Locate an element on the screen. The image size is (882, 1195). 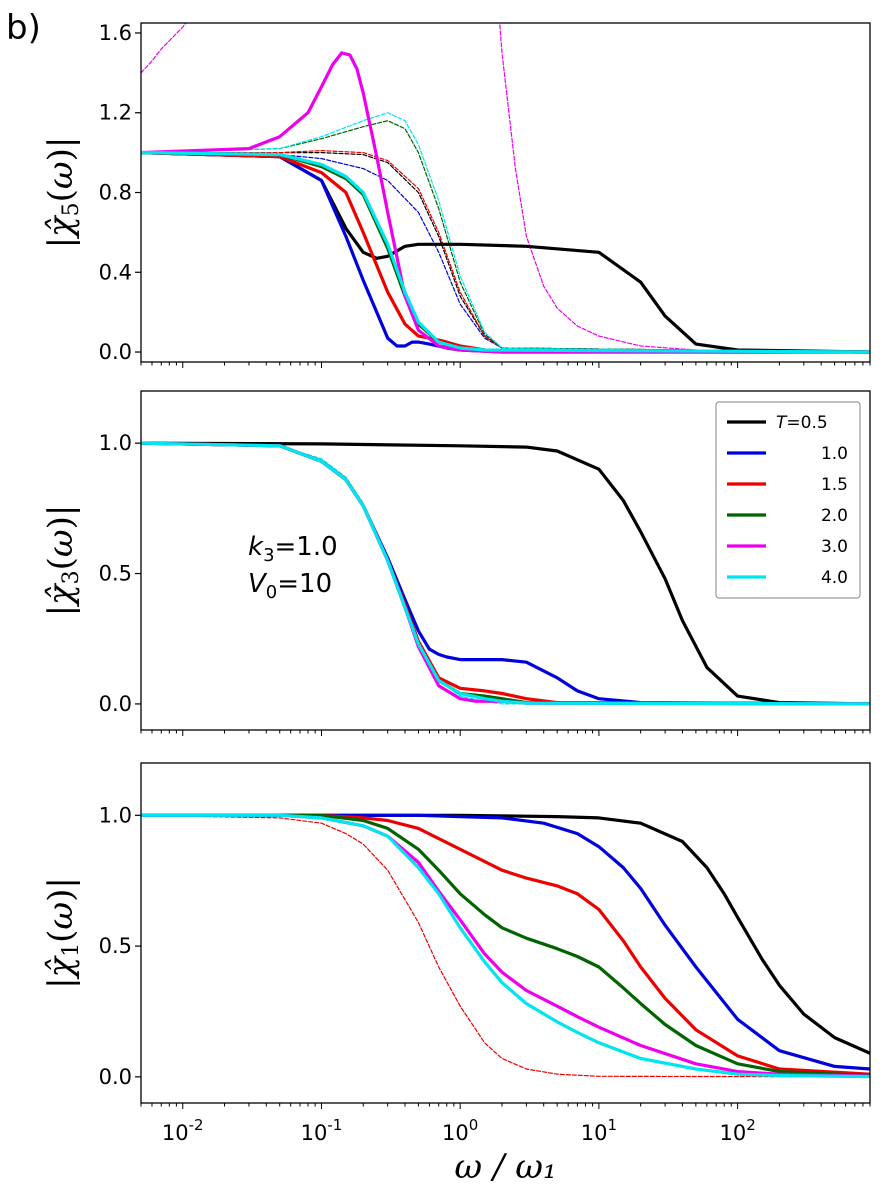
y-tick-label: 0.8 is located at coordinates (115, 193).